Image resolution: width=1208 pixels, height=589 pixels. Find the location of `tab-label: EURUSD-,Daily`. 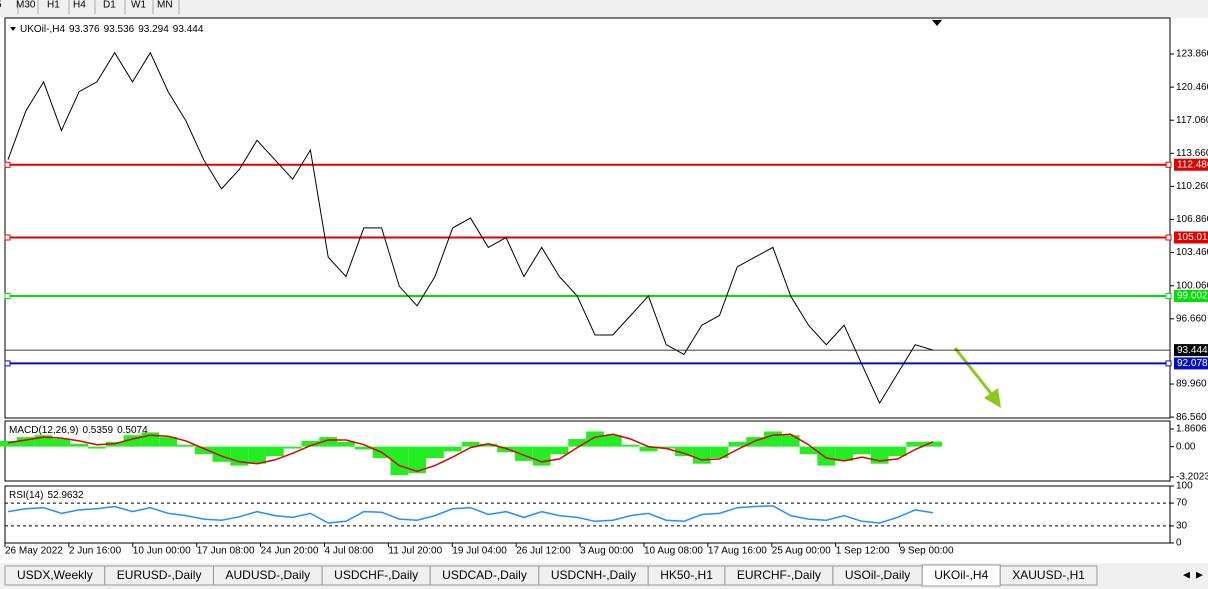

tab-label: EURUSD-,Daily is located at coordinates (159, 575).